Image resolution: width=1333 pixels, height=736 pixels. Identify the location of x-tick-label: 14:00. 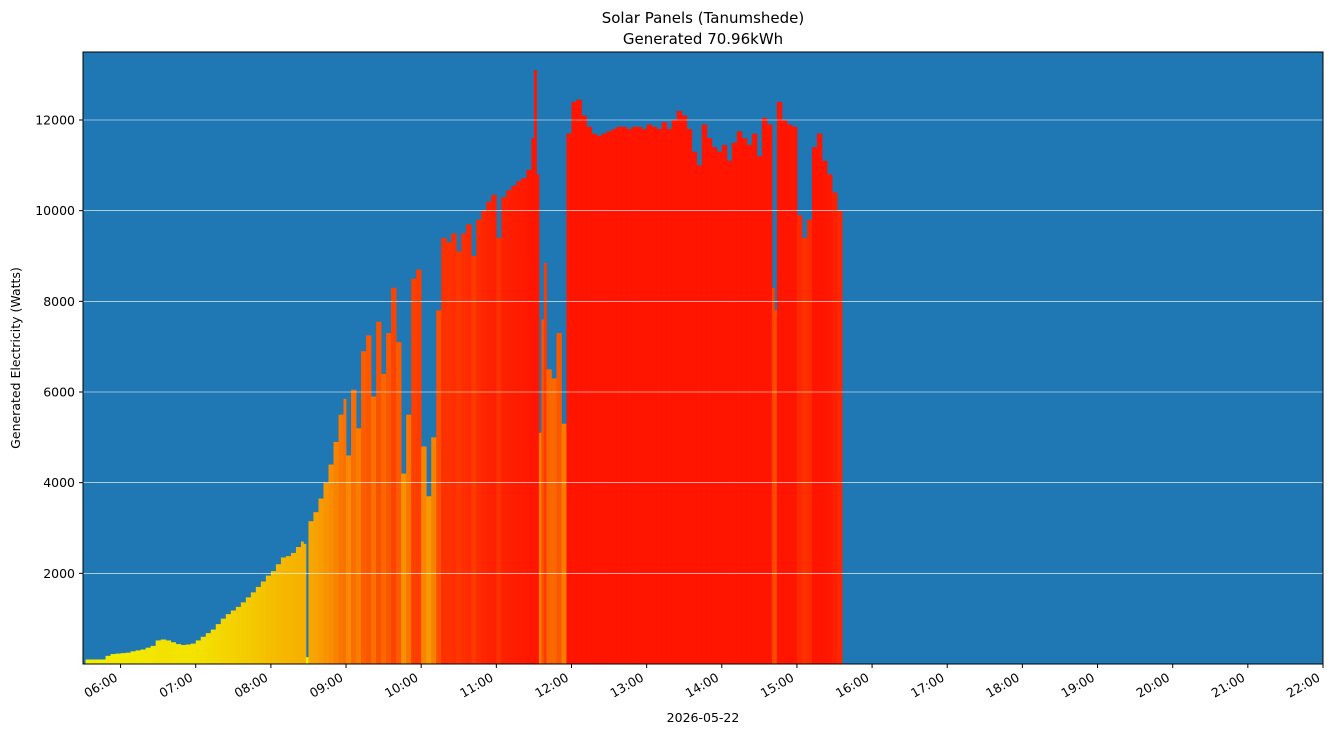
(702, 685).